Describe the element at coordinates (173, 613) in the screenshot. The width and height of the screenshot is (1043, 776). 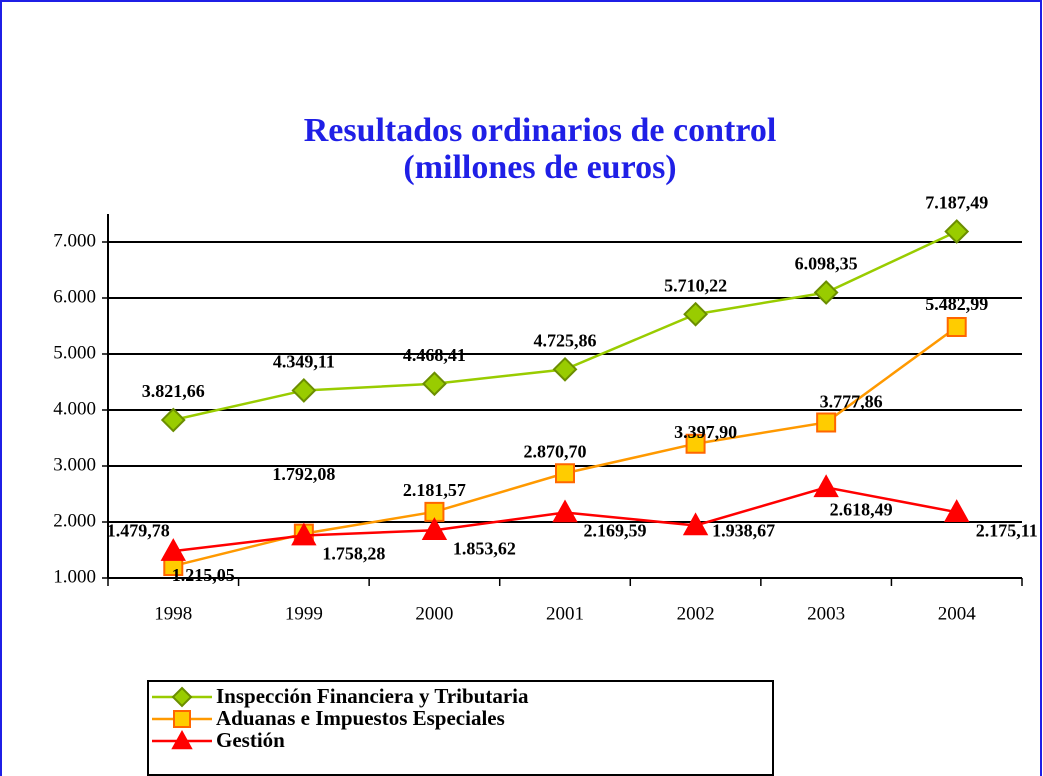
I see `x-tick-label: 1998` at that location.